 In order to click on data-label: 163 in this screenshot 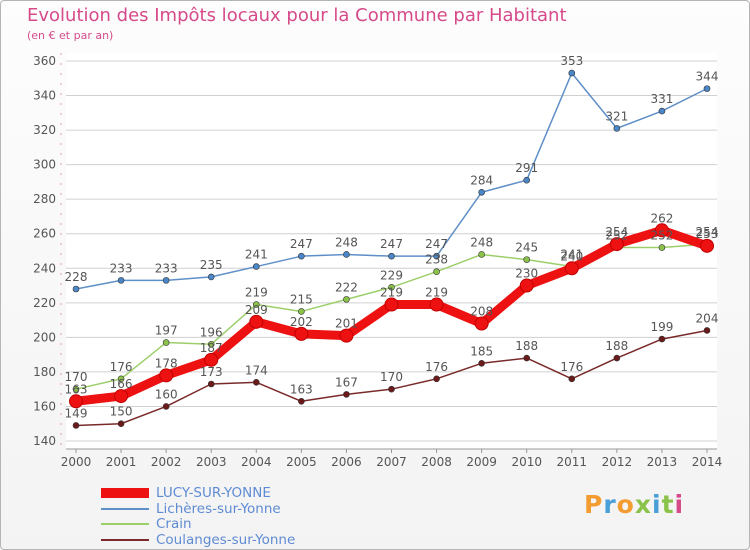, I will do `click(76, 389)`.